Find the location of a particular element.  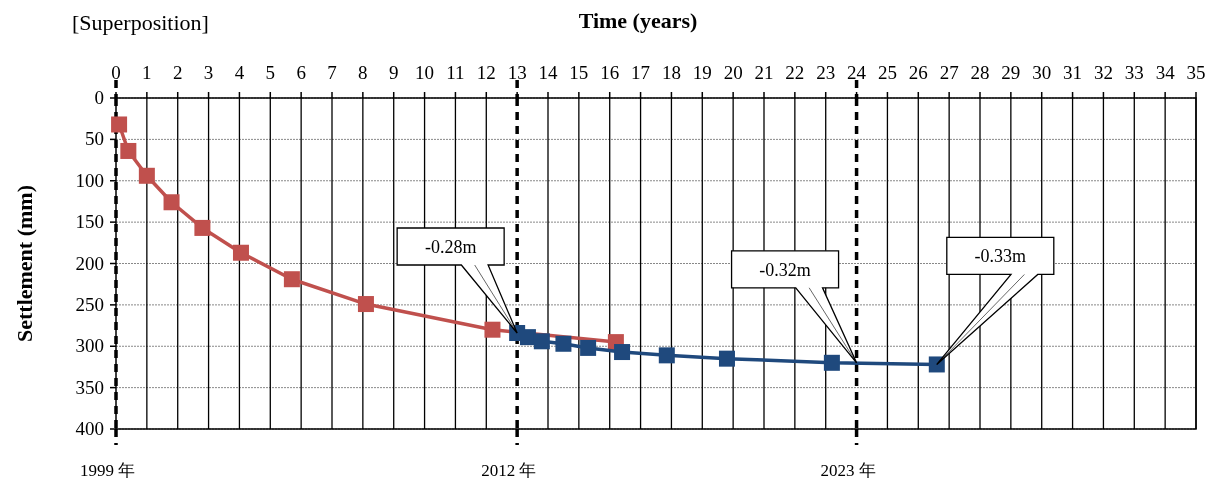

annotation: -0.28m is located at coordinates (450, 247).